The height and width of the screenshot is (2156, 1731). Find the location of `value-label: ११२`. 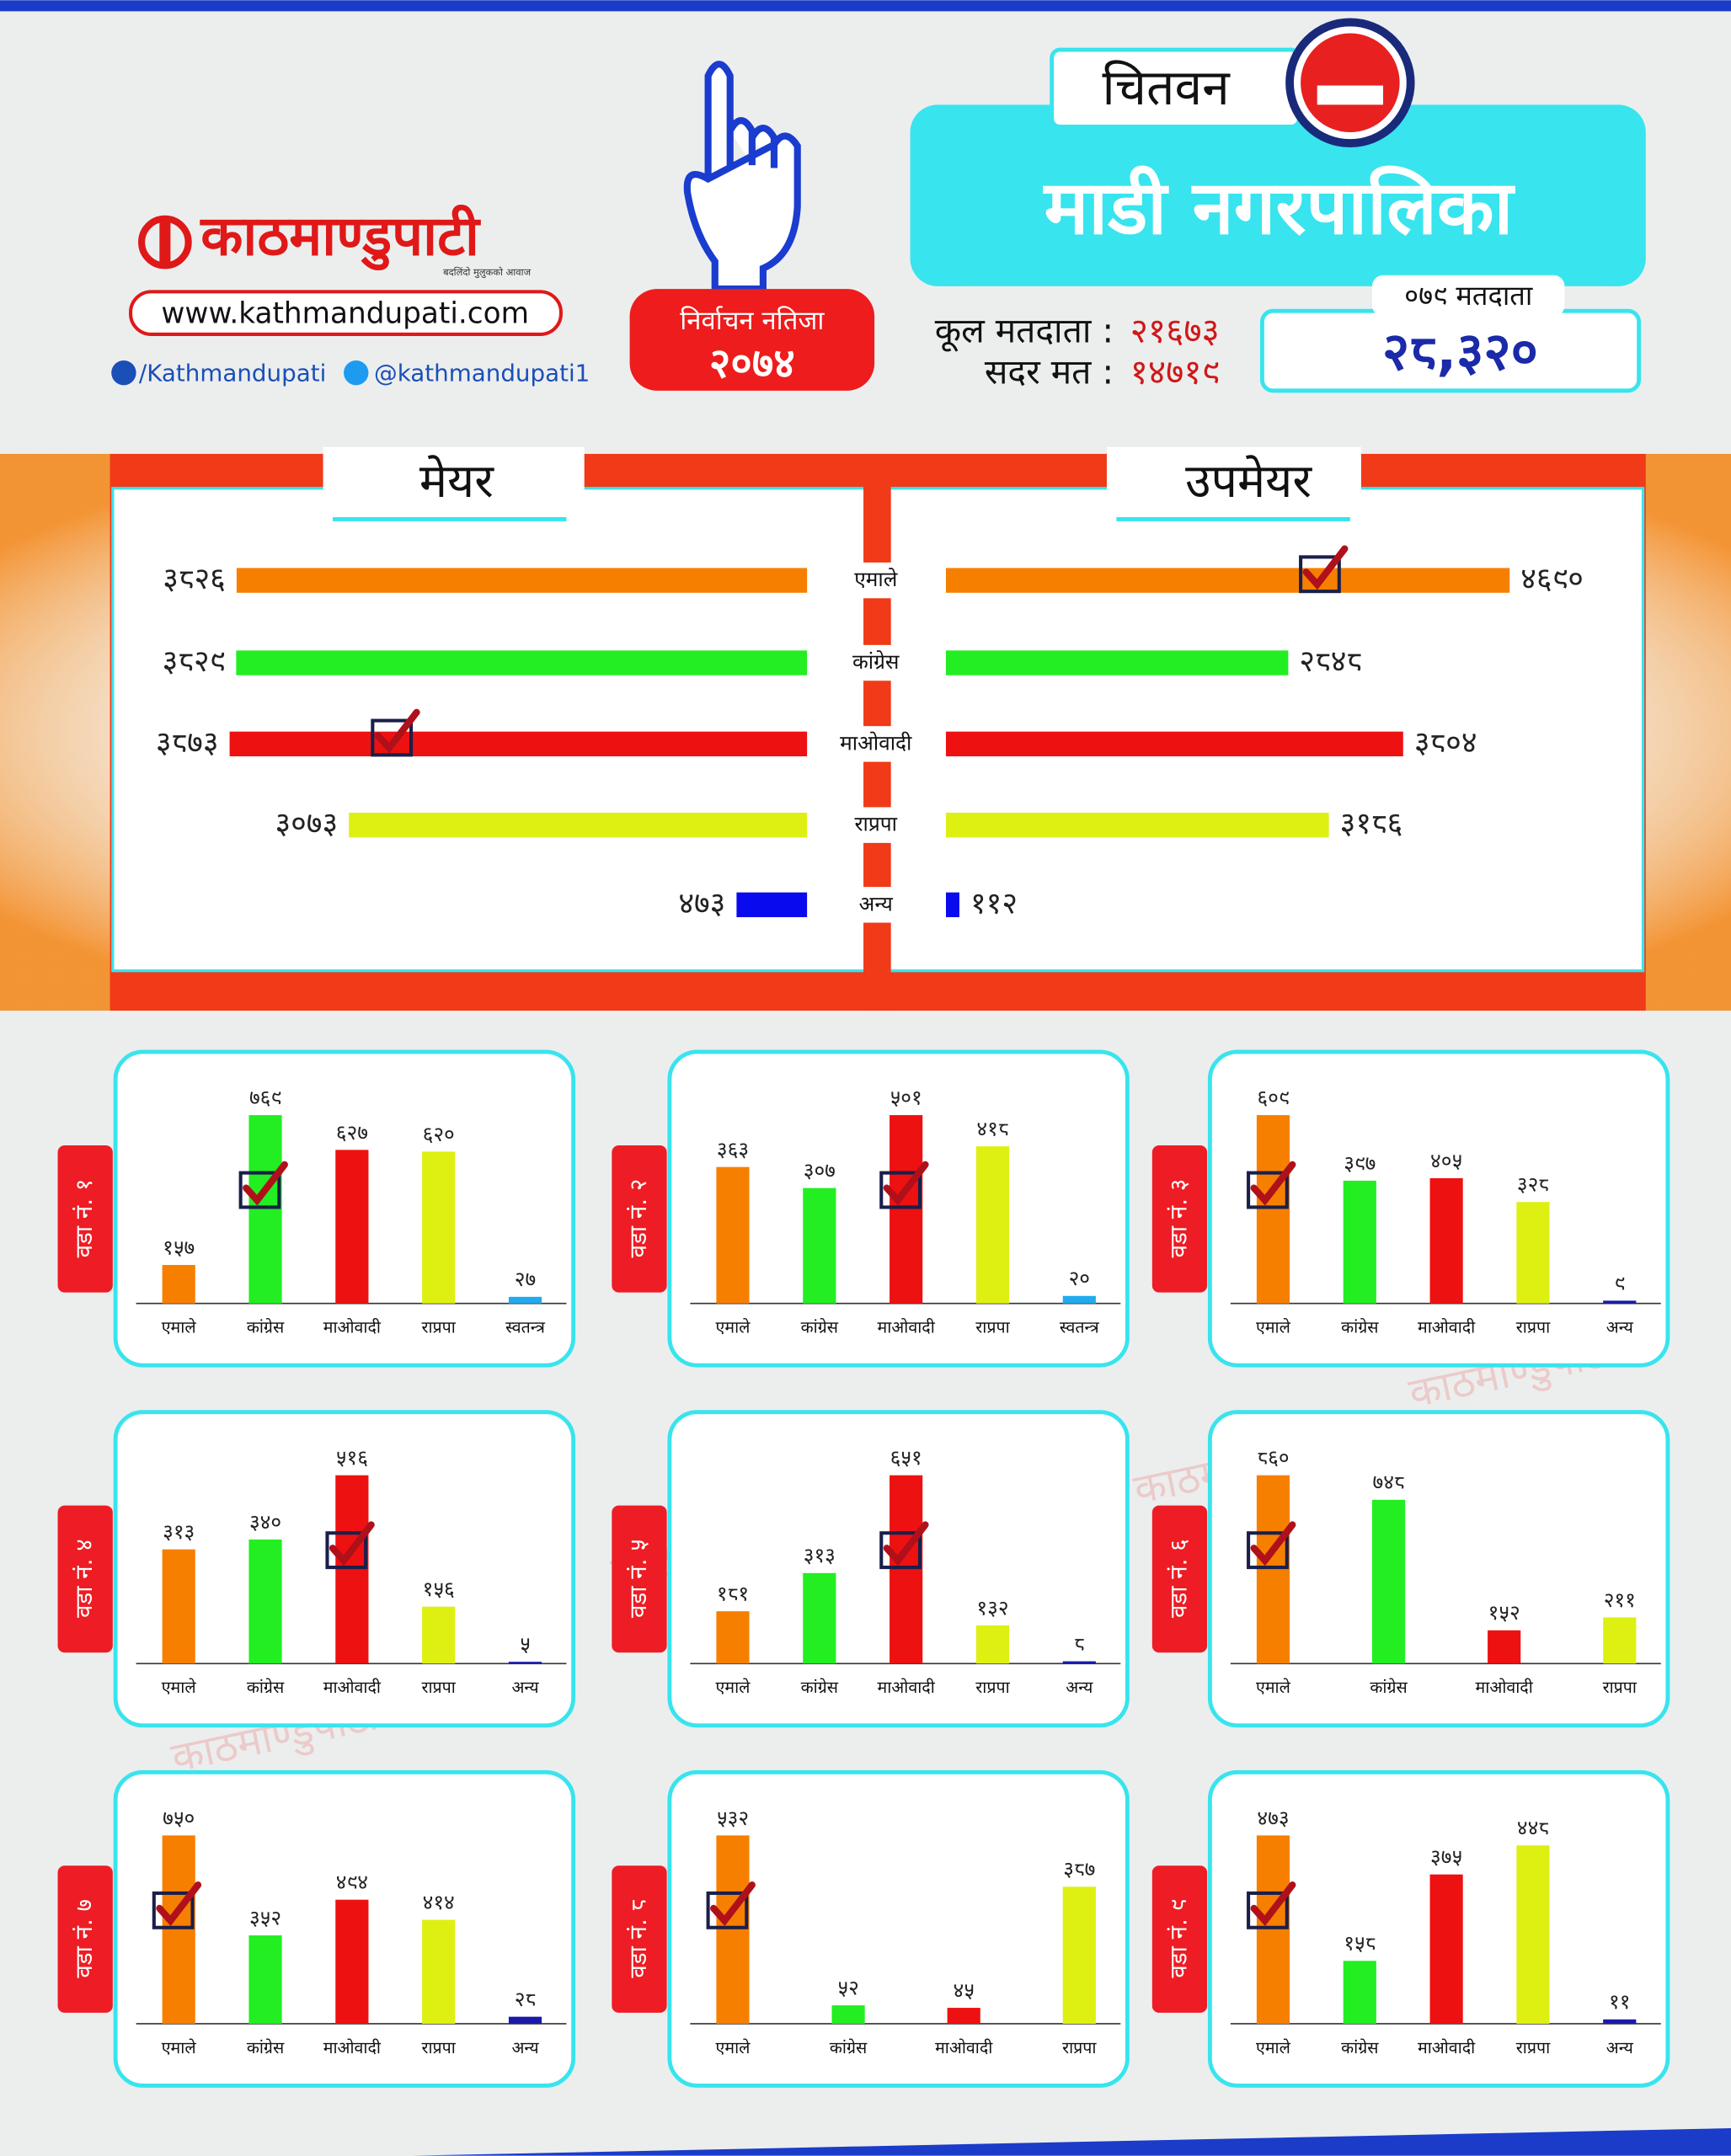

value-label: ११२ is located at coordinates (994, 903).